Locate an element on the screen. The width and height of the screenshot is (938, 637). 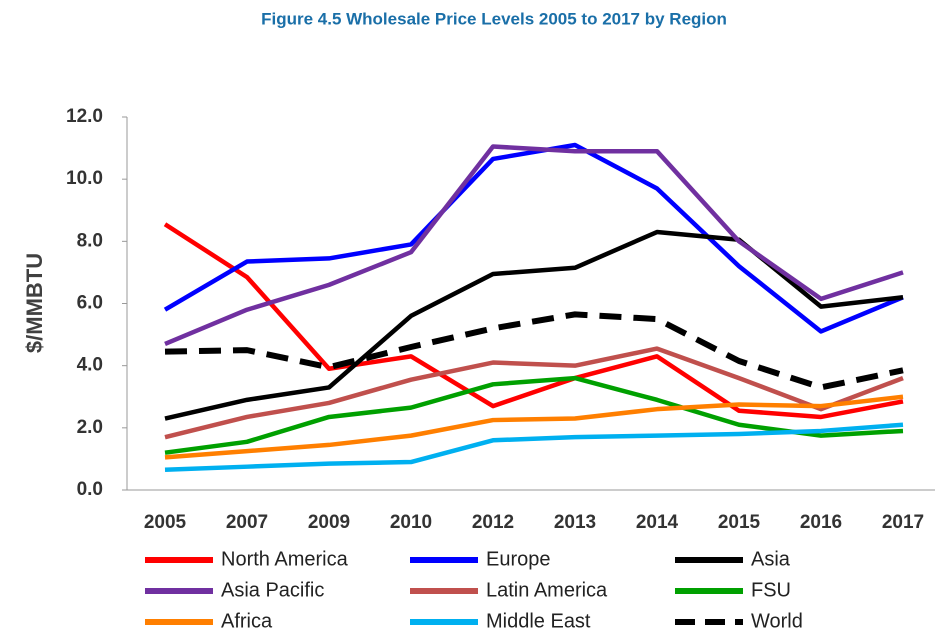
x-tick-label: 2013 is located at coordinates (575, 522).